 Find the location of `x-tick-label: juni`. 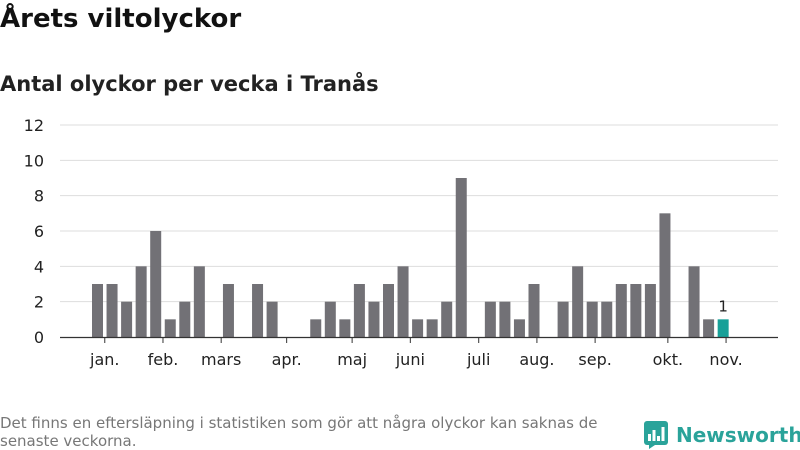

x-tick-label: juni is located at coordinates (410, 359).